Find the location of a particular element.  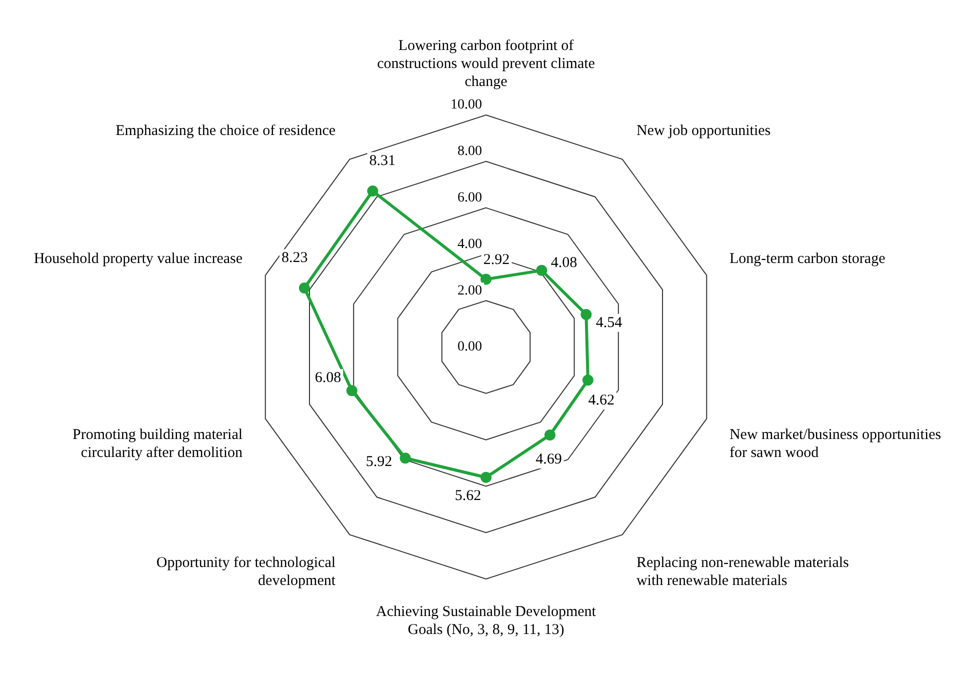

y-tick-label: 6.00 is located at coordinates (470, 198).